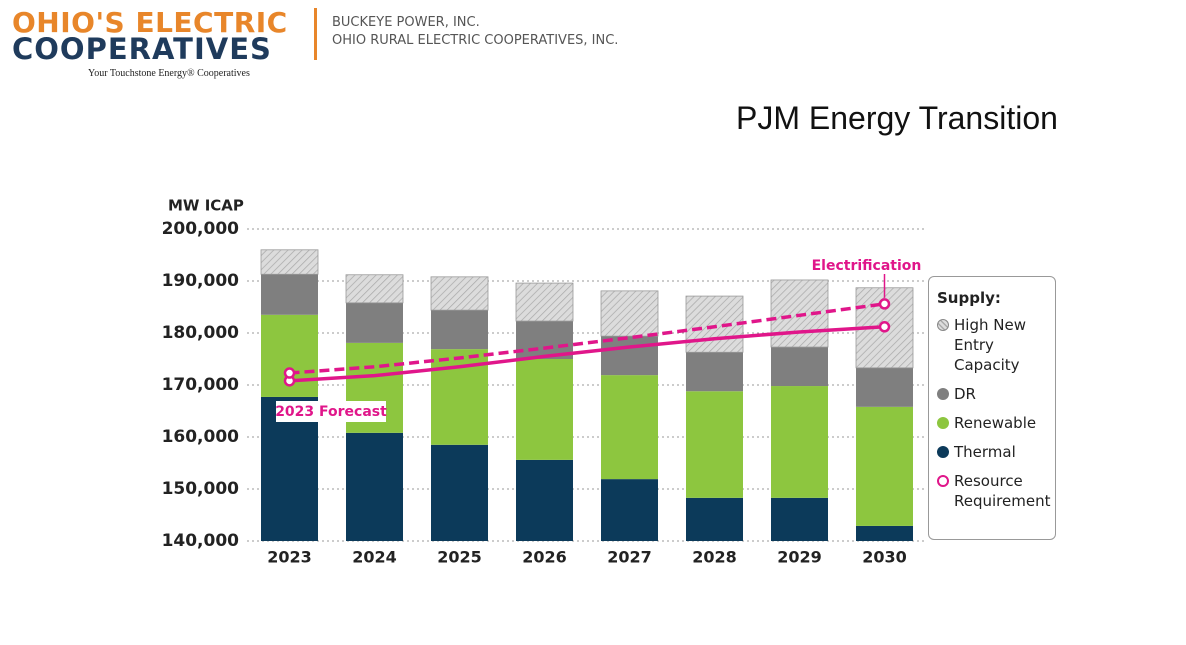 This screenshot has width=1186, height=645. I want to click on annotation-box, so click(331, 411).